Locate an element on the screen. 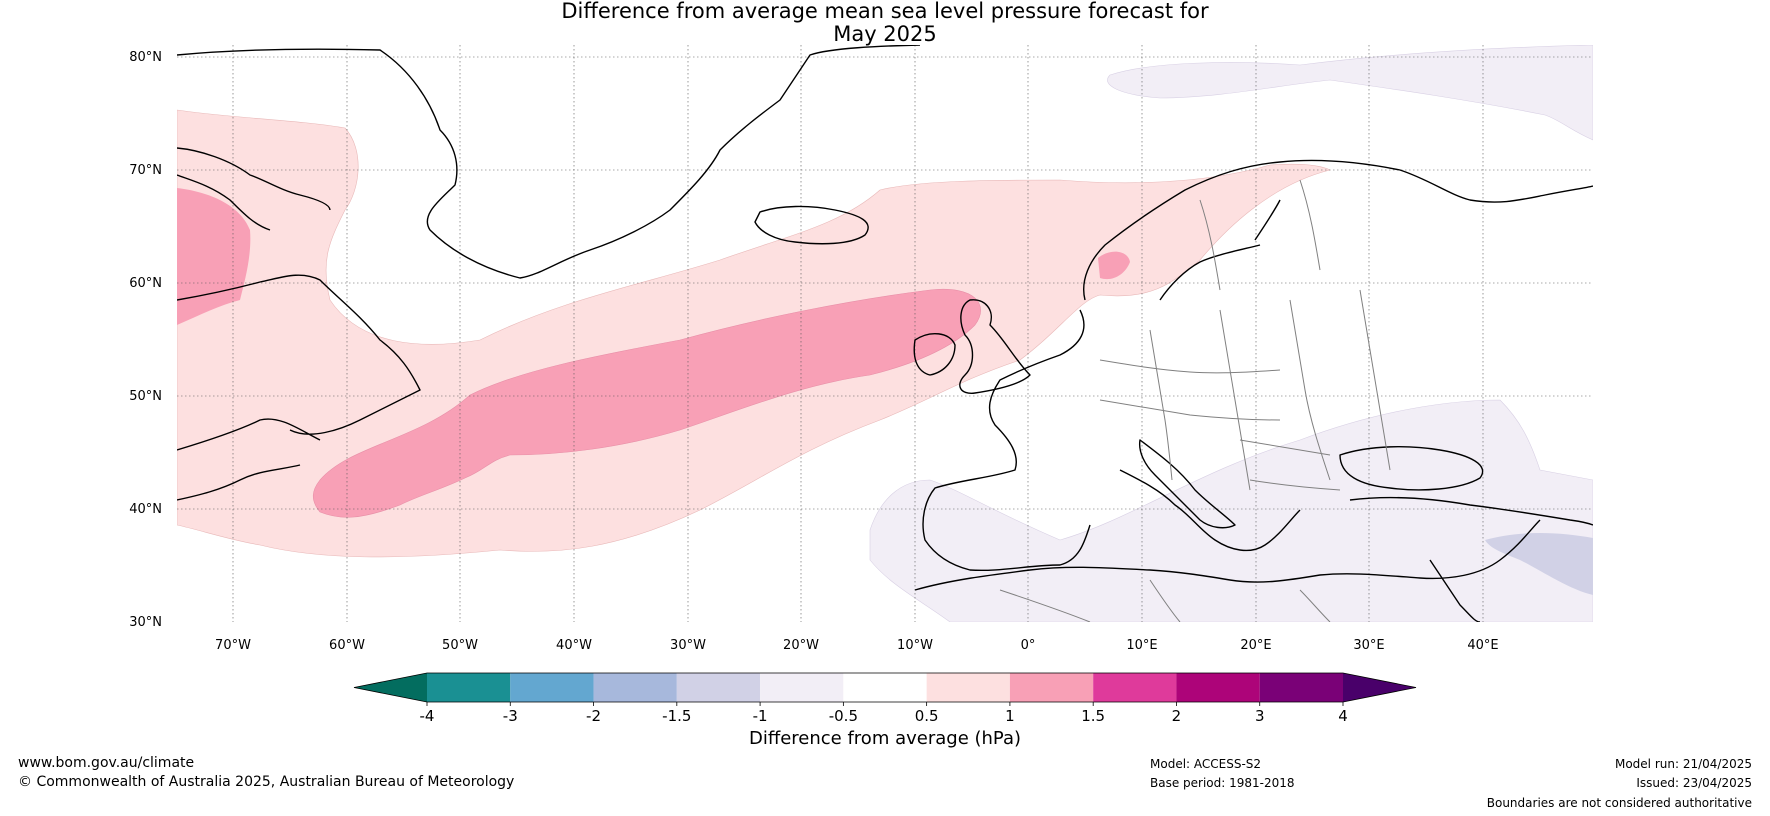  lon-label: 50°W is located at coordinates (460, 645).